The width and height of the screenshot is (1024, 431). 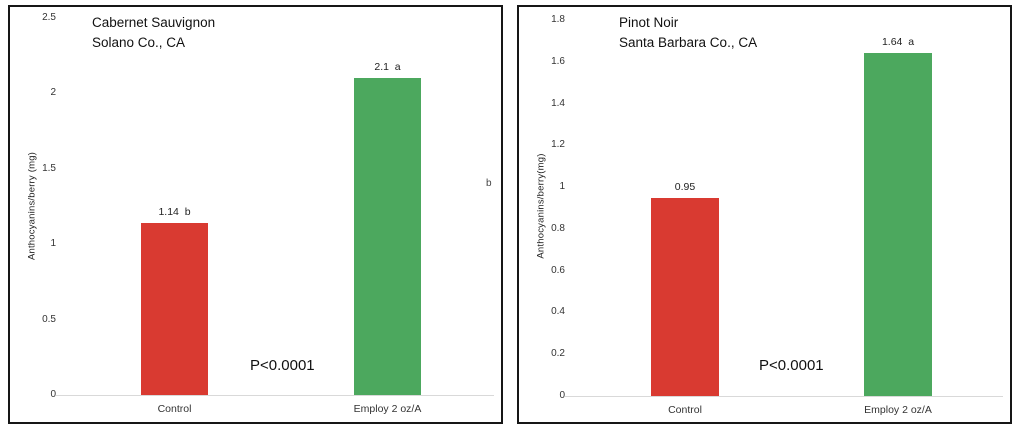 What do you see at coordinates (558, 228) in the screenshot?
I see `y-tick-label: 0.8` at bounding box center [558, 228].